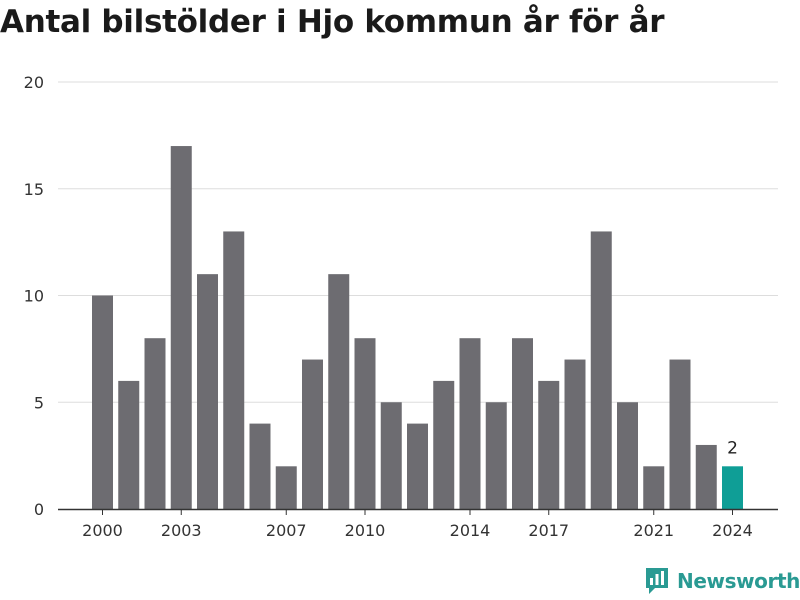 This screenshot has width=800, height=600. What do you see at coordinates (417, 524) in the screenshot?
I see `x-axis-ticks: 2000 2003 2007 2010 2014 2017 2021 2024` at bounding box center [417, 524].